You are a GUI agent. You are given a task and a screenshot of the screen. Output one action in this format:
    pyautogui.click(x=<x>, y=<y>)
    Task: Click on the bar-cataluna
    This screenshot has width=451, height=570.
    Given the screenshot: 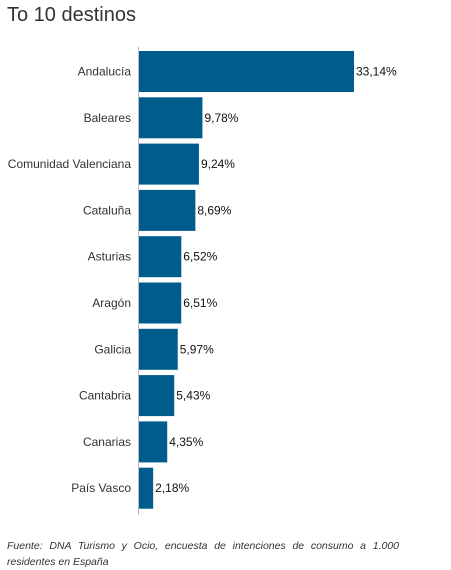 What is the action you would take?
    pyautogui.click(x=167, y=210)
    